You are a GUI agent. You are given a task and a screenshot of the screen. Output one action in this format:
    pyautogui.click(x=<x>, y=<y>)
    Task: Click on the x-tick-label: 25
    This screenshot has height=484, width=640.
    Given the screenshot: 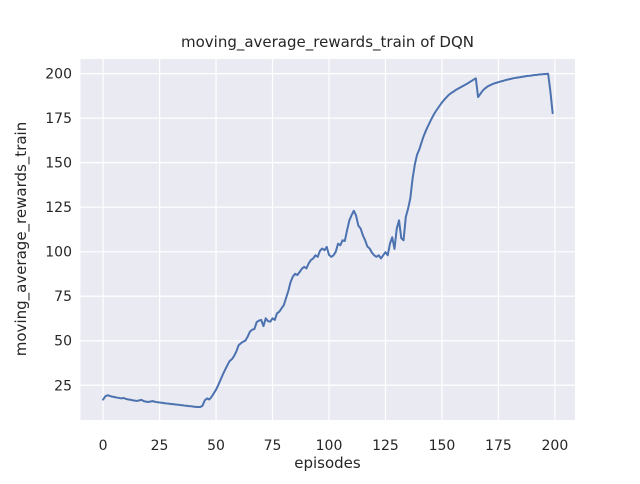 What is the action you would take?
    pyautogui.click(x=160, y=446)
    